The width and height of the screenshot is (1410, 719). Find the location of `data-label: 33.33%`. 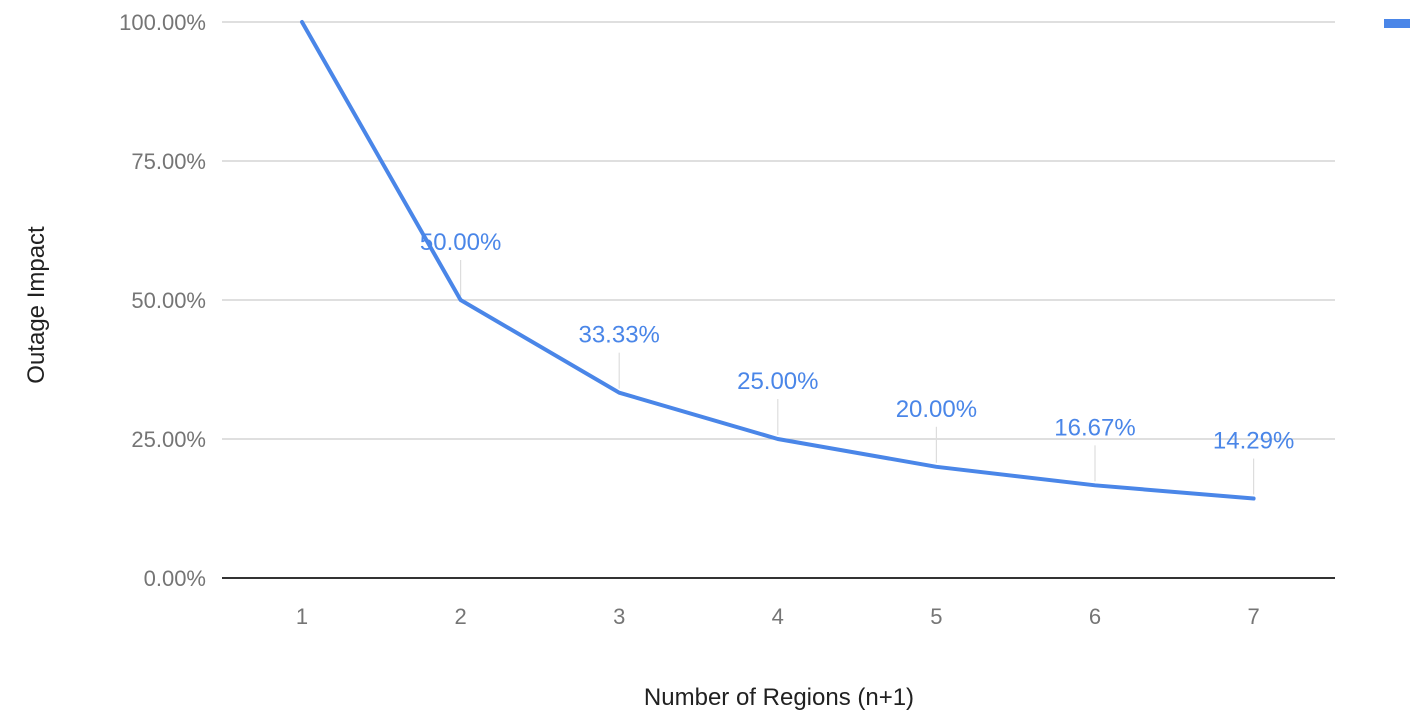

data-label: 33.33% is located at coordinates (618, 335).